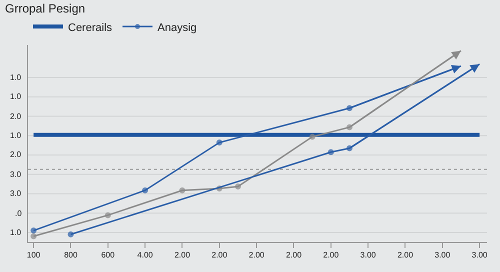 Image resolution: width=500 pixels, height=272 pixels. I want to click on chart-title: Grropal Pesign, so click(45, 8).